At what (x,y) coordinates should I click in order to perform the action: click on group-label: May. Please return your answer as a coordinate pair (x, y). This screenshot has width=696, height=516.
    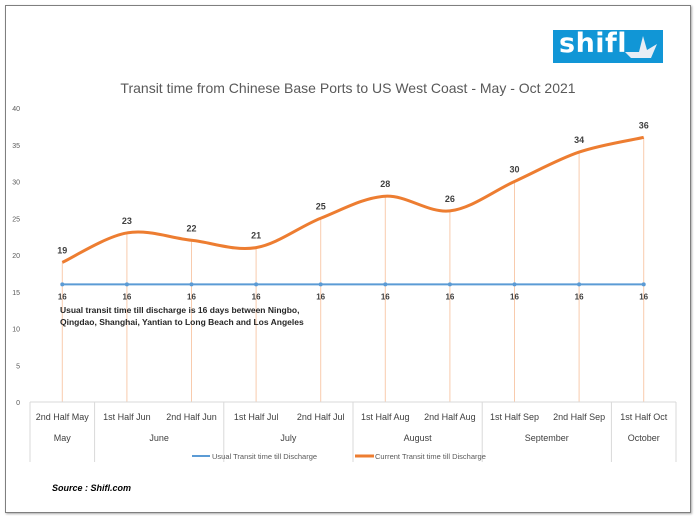
    Looking at the image, I should click on (63, 438).